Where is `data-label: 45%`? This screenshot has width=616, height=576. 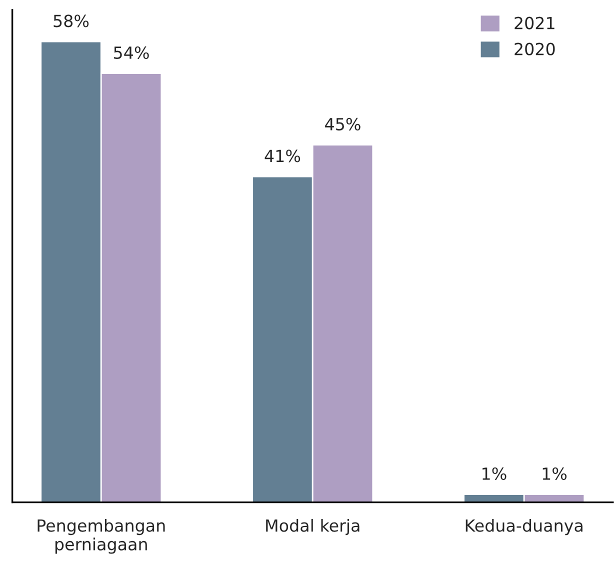
data-label: 45% is located at coordinates (342, 124).